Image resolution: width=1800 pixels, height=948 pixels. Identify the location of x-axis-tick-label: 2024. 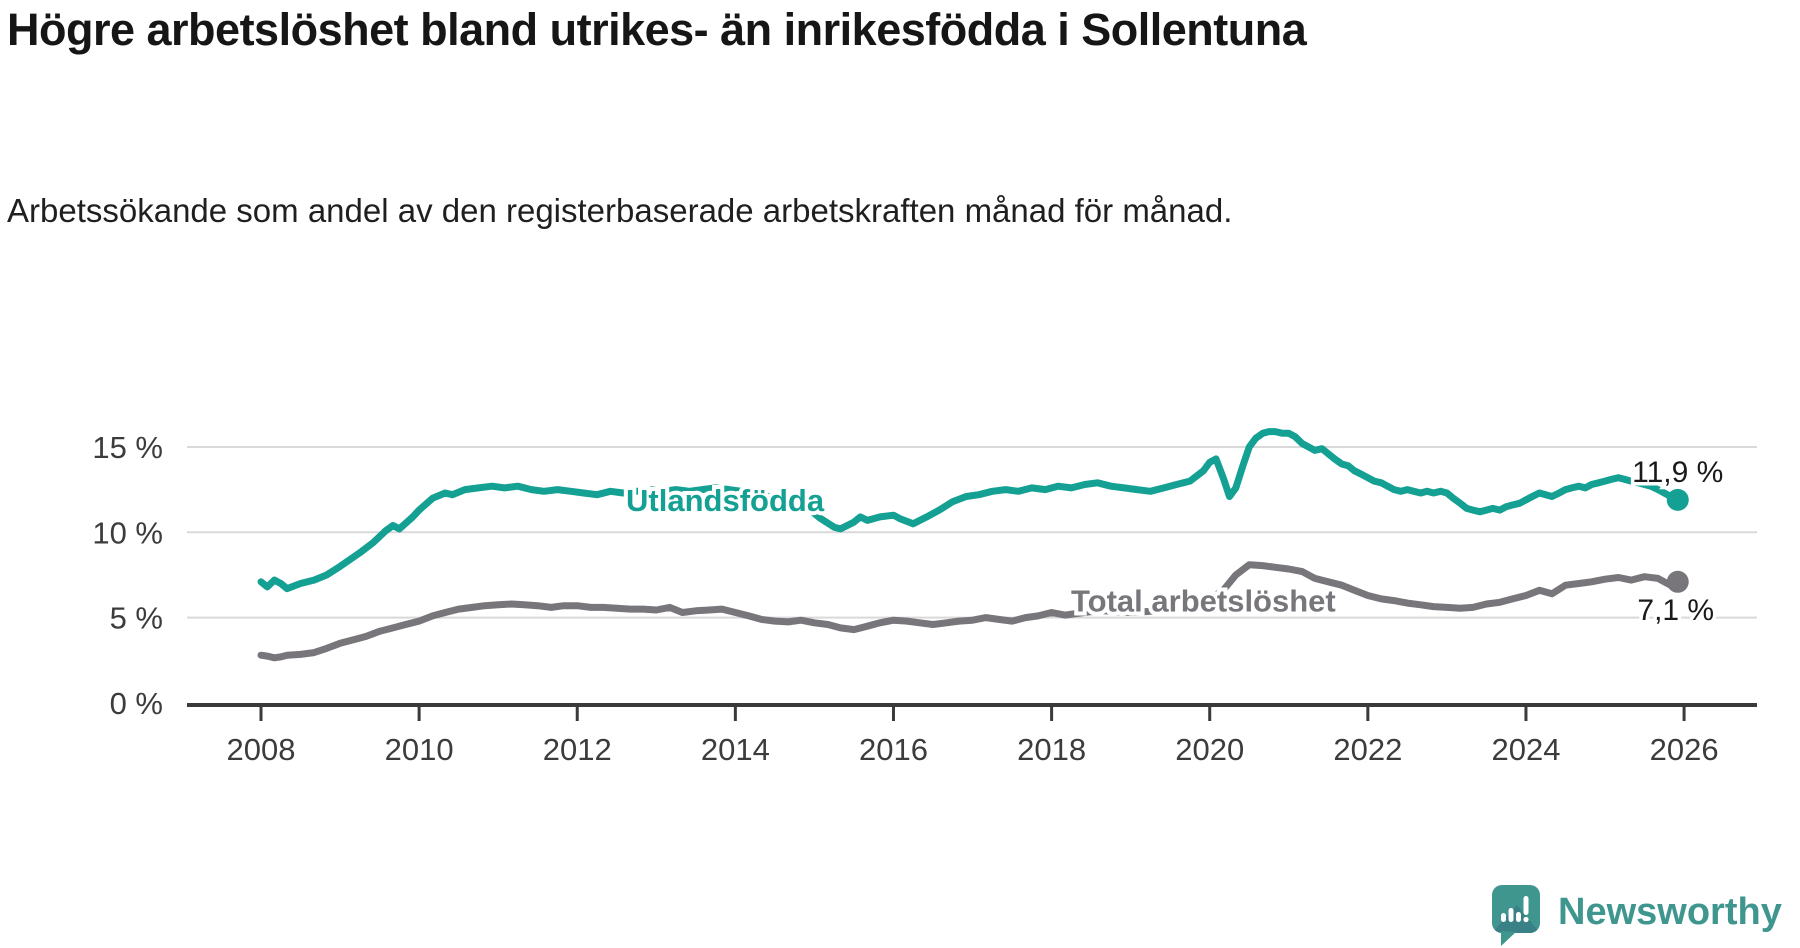
(1525, 749).